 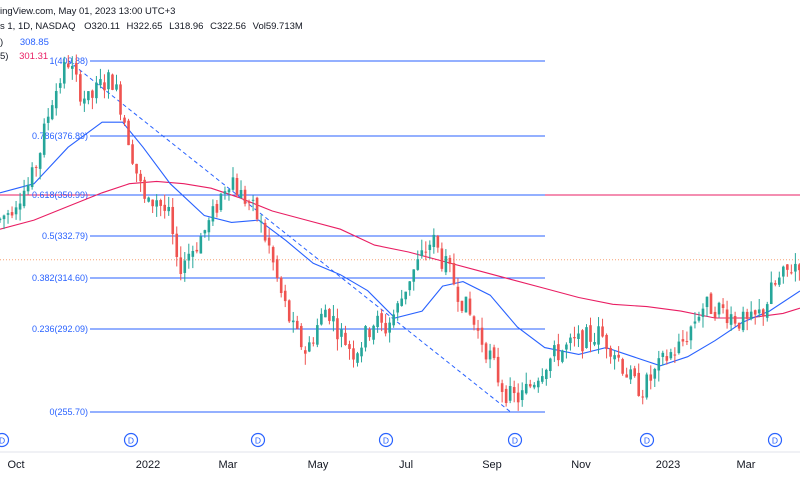 I want to click on x-tick-label: Sep, so click(x=492, y=465).